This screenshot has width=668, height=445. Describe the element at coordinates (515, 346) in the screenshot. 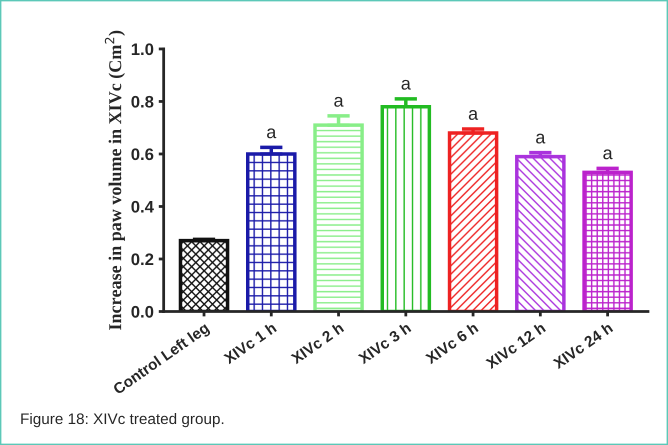

I see `x-tick-label: XIVc 12 h` at that location.